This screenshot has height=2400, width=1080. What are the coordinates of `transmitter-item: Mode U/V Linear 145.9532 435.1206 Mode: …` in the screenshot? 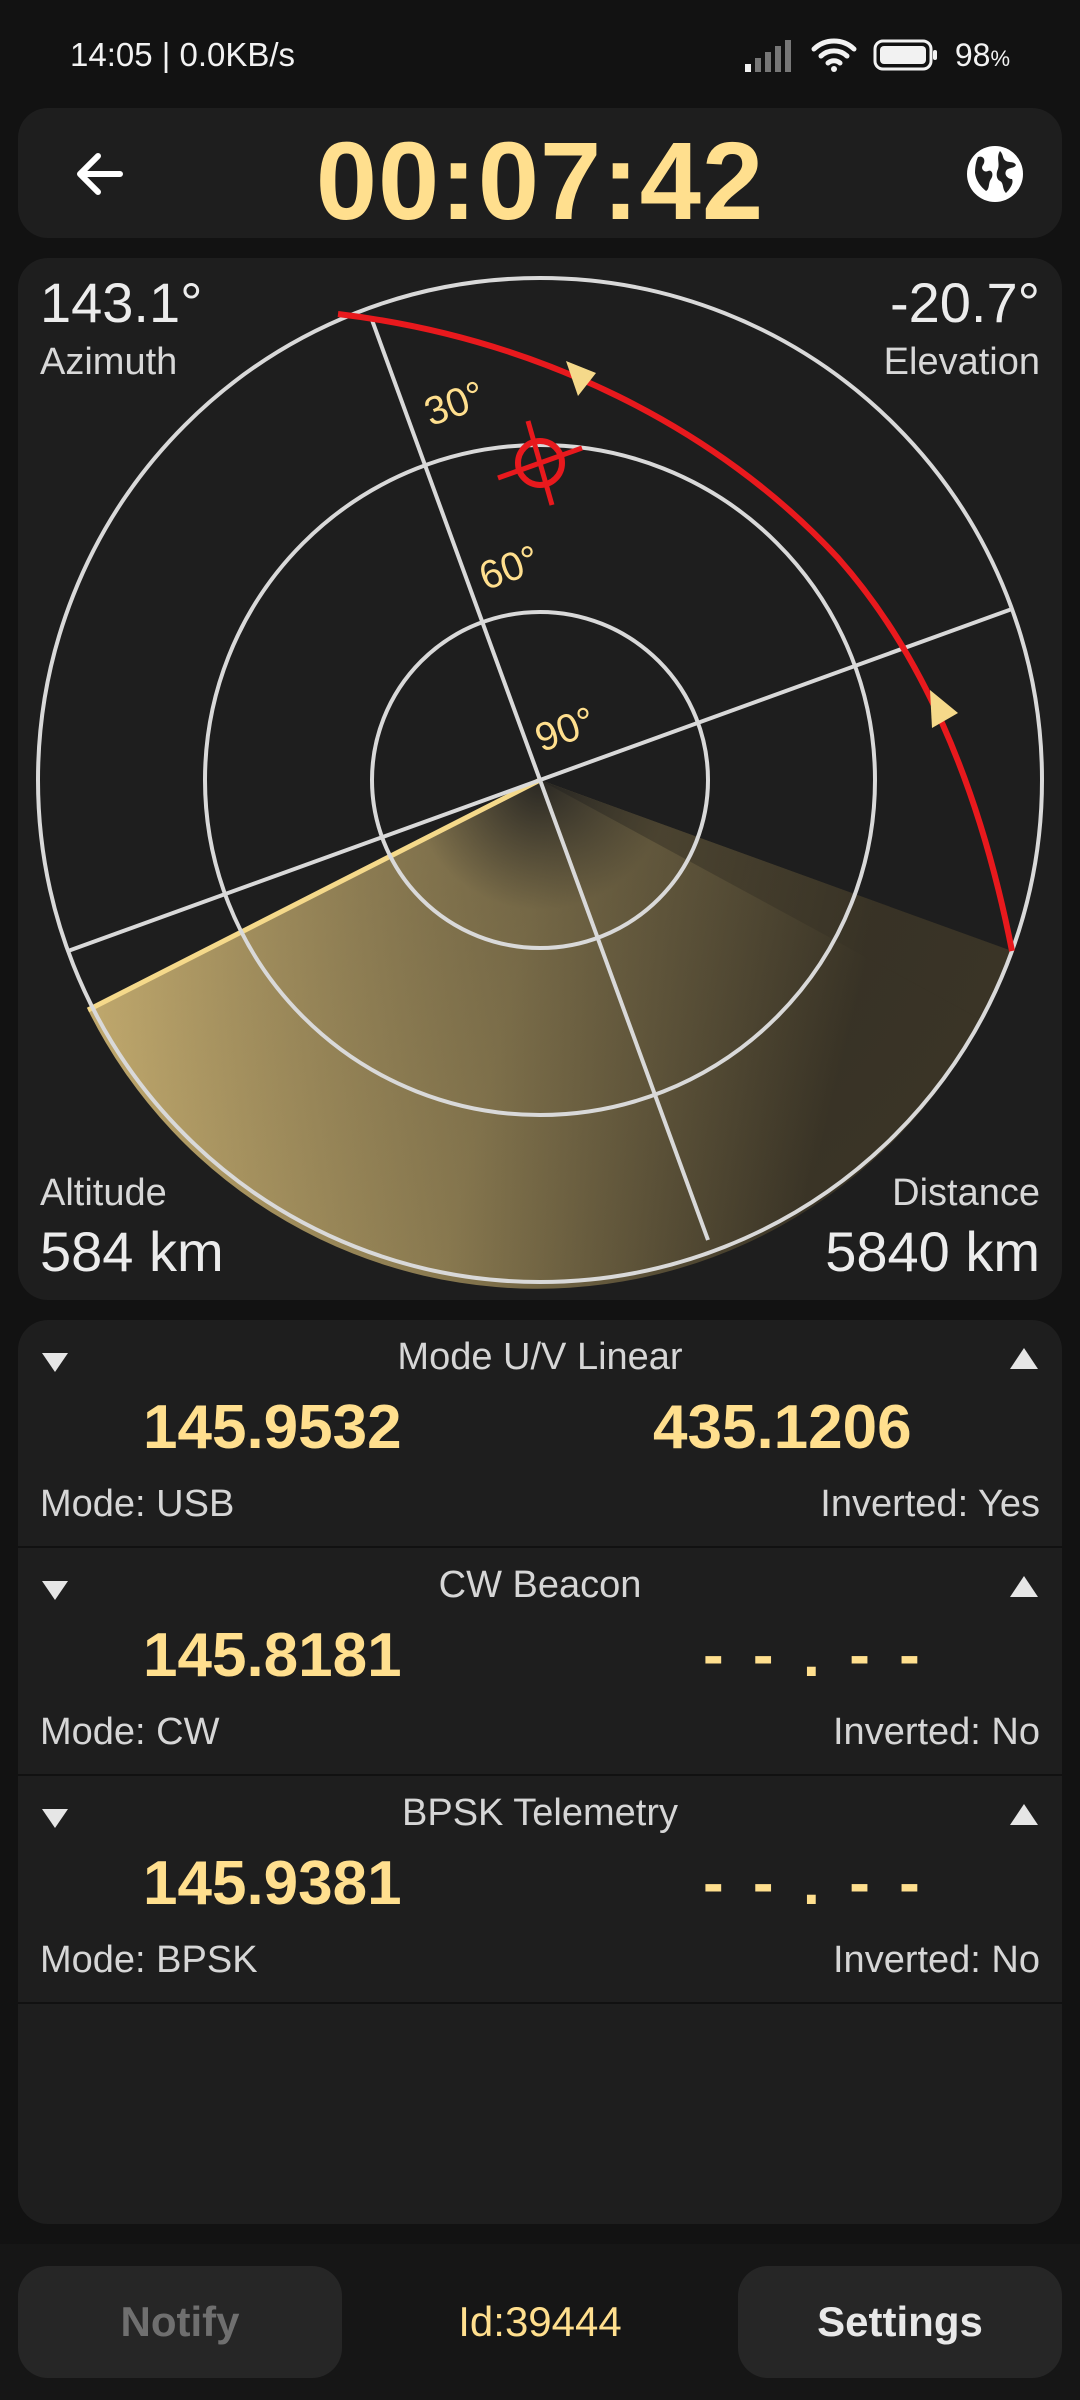 It's located at (540, 1434).